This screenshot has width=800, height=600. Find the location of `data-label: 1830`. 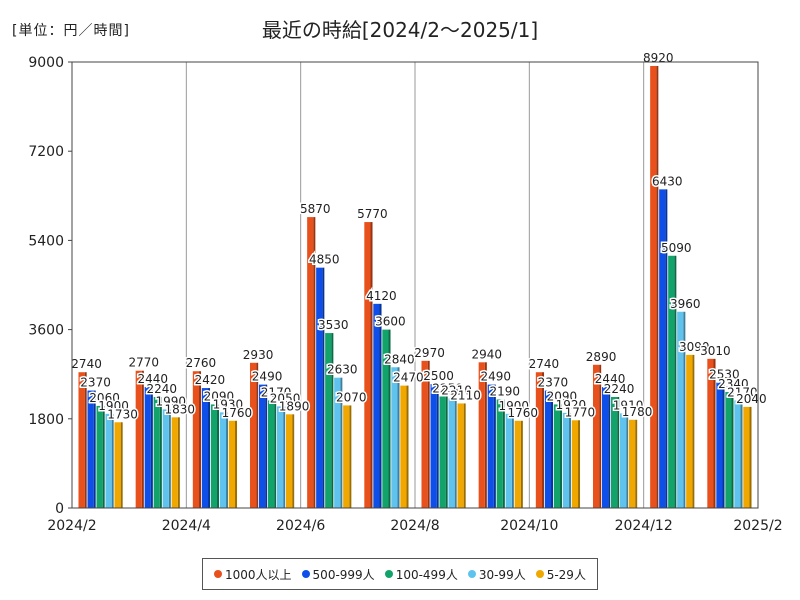

data-label: 1830 is located at coordinates (179, 409).